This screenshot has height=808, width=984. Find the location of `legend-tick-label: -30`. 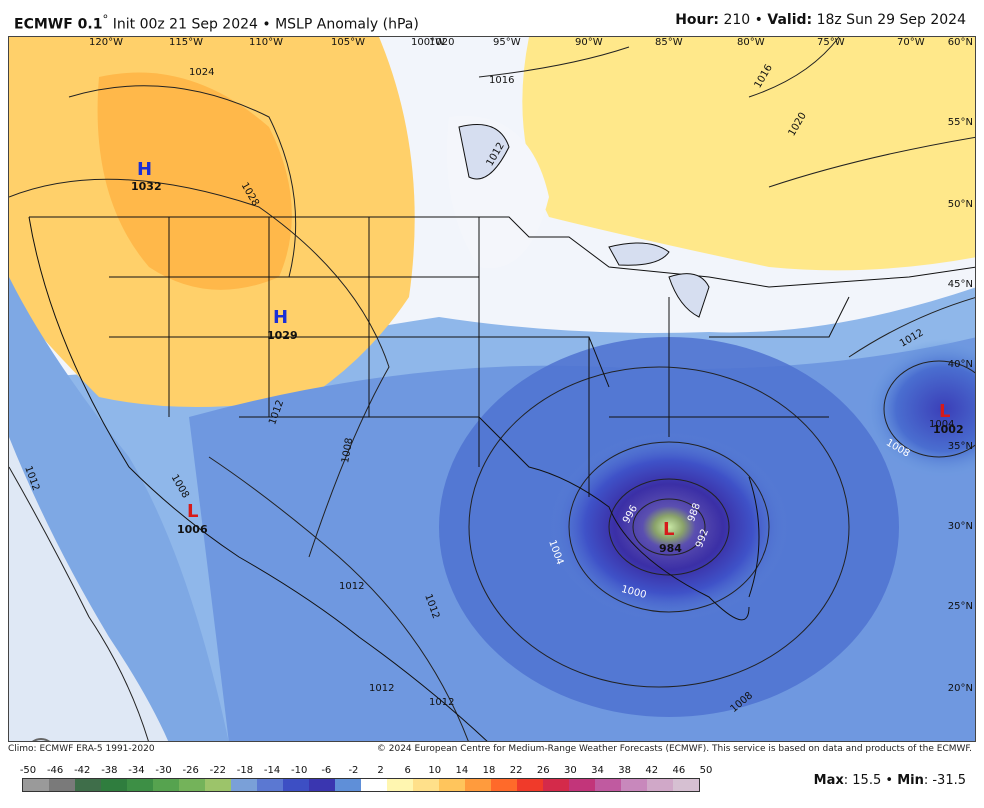

legend-tick-label: -30 is located at coordinates (163, 770).